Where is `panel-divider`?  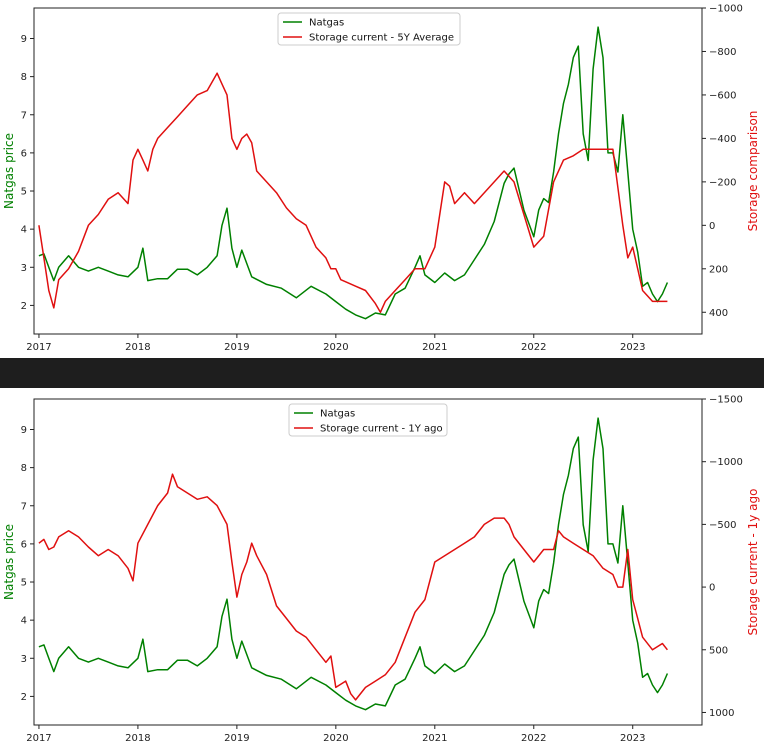
panel-divider is located at coordinates (382, 373).